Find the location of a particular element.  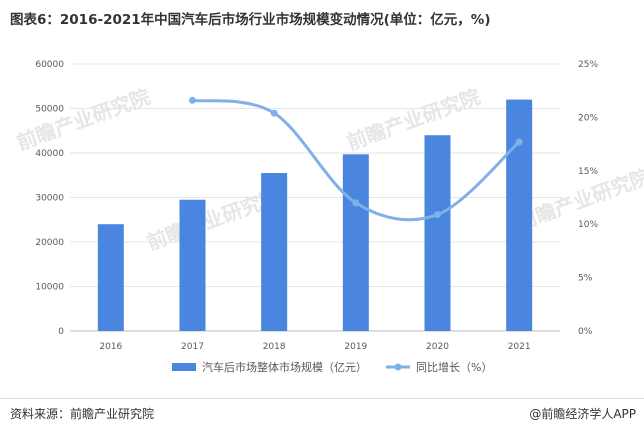

growth-point-2019 is located at coordinates (356, 203).